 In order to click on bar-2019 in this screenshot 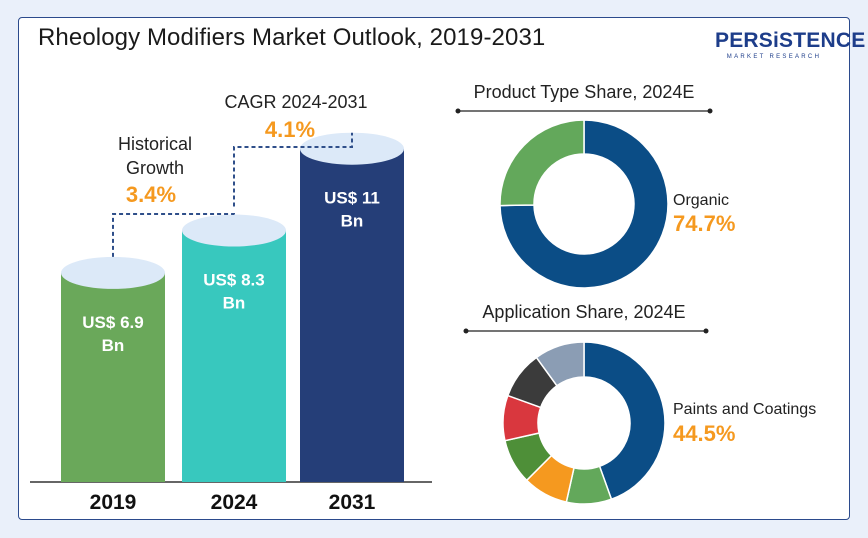, I will do `click(113, 377)`.